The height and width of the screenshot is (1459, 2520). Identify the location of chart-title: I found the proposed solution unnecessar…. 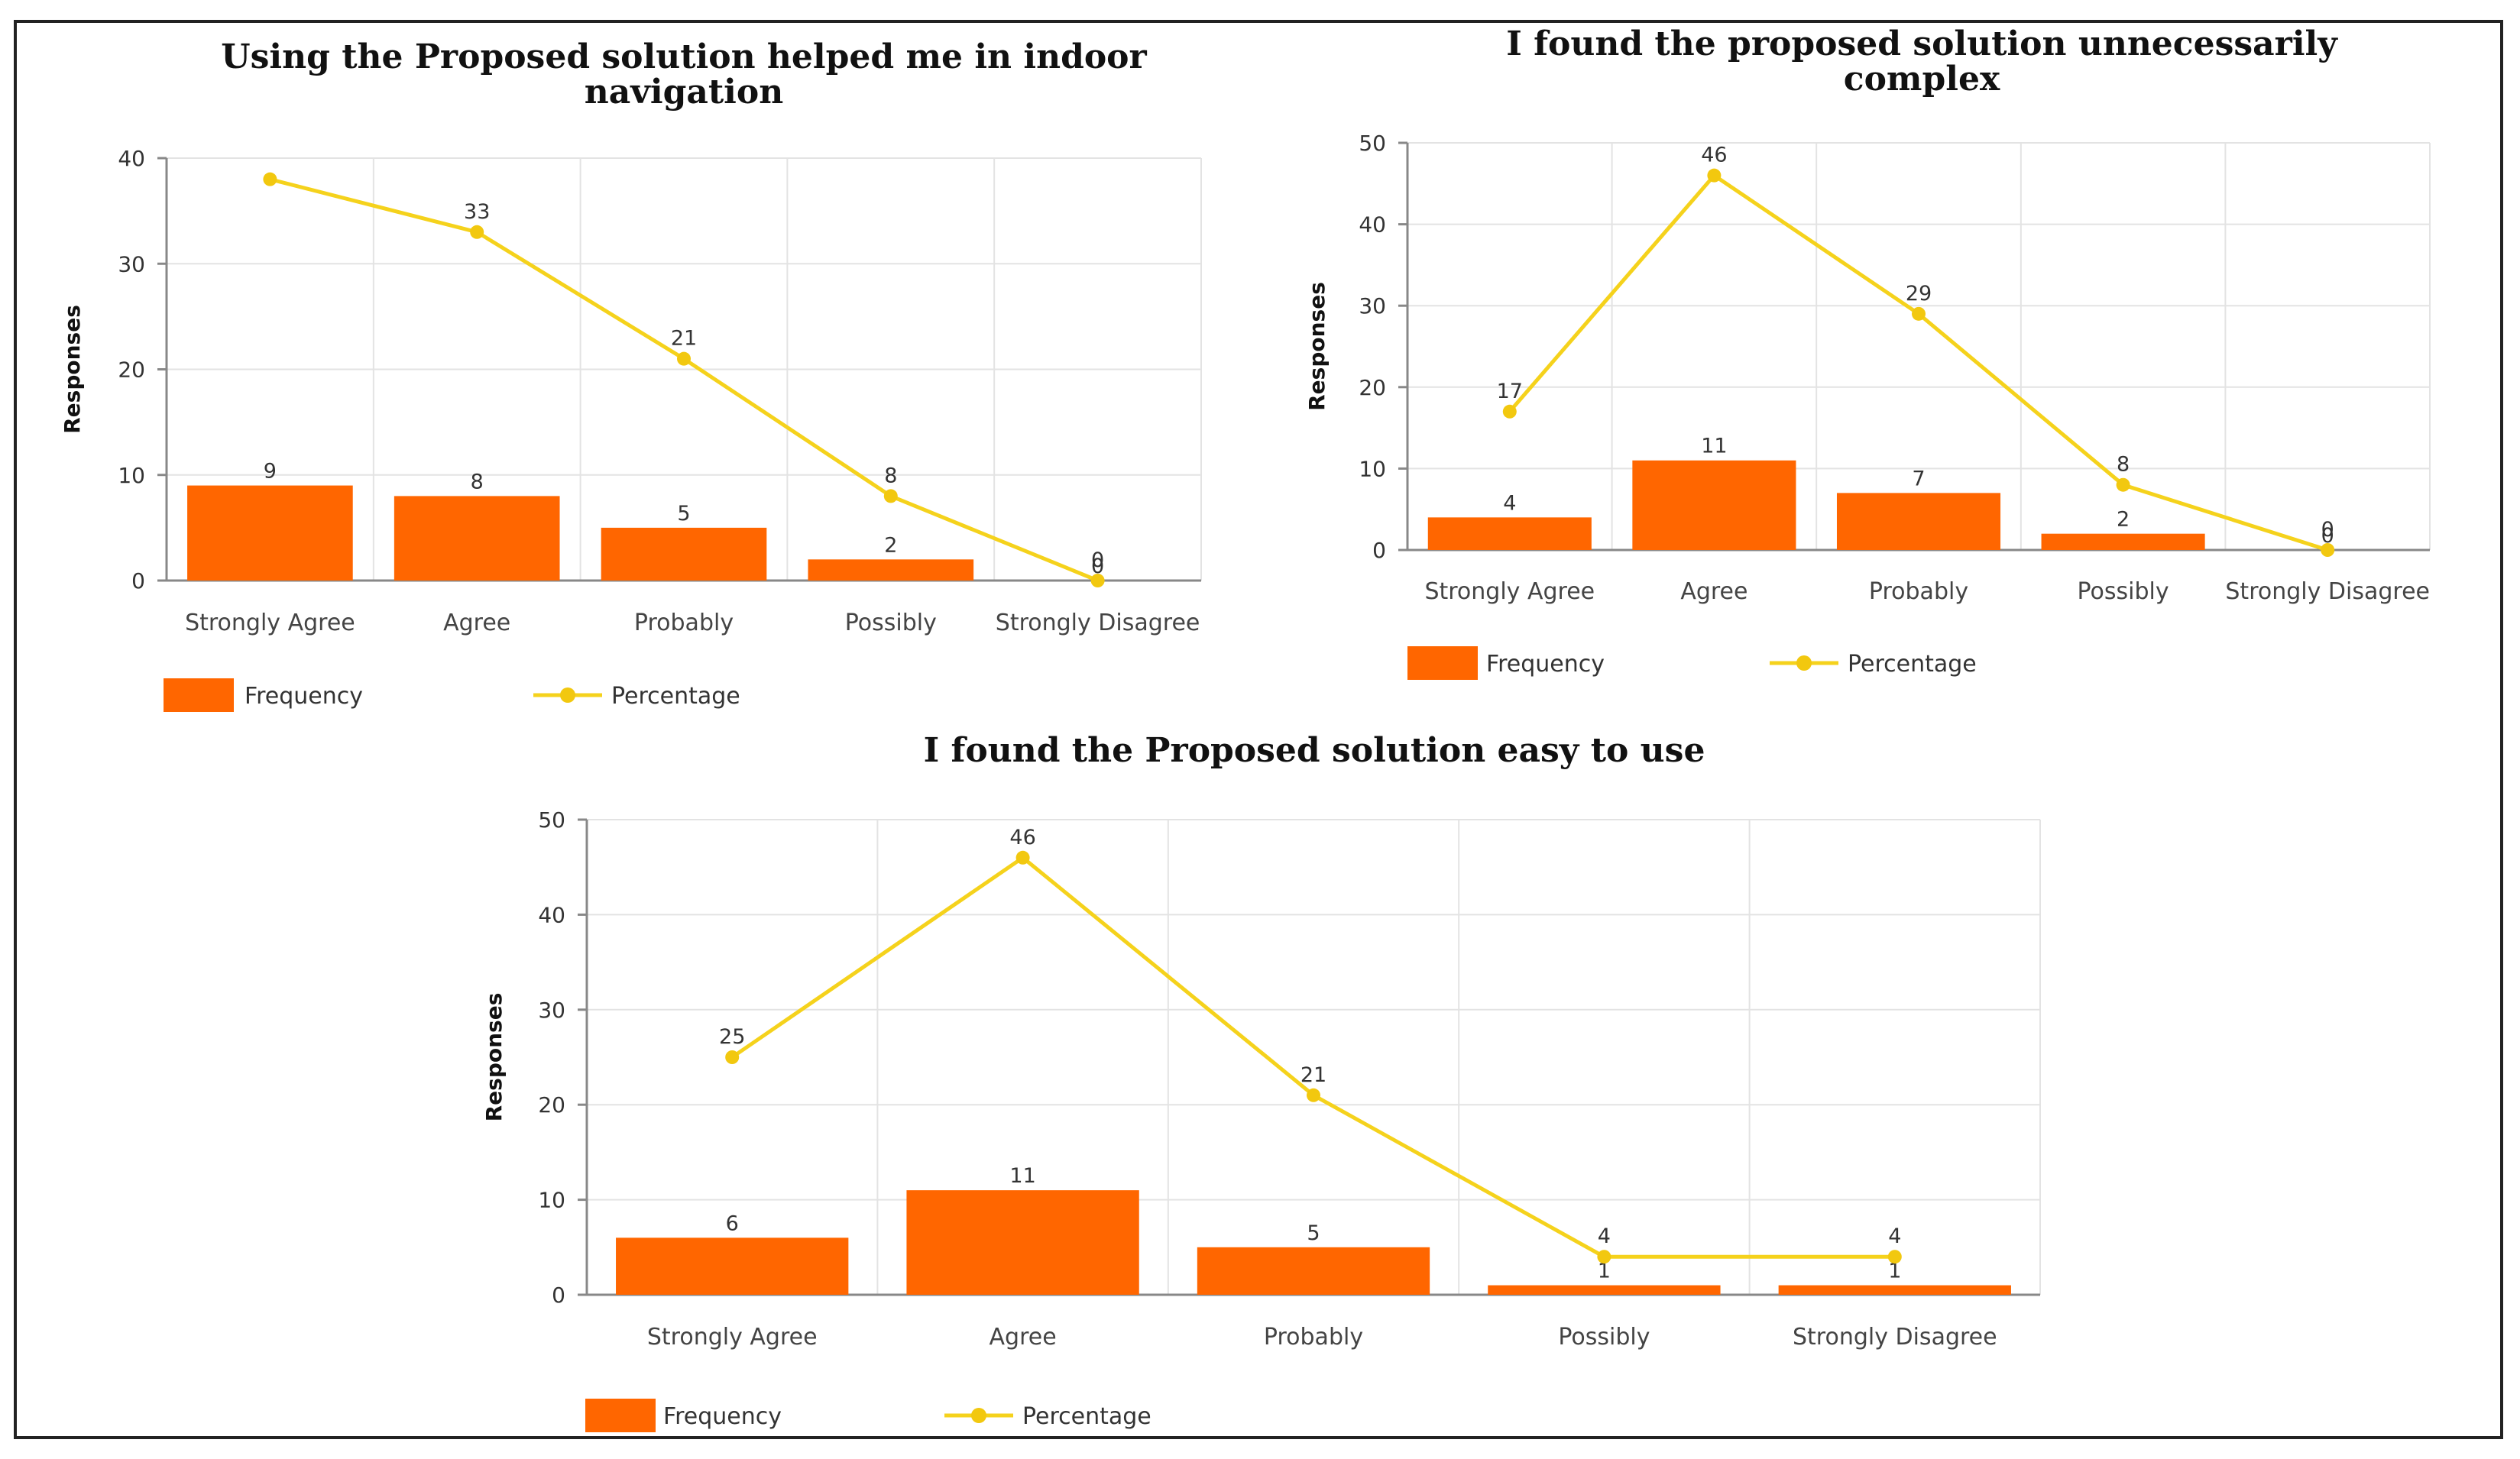
(1922, 43).